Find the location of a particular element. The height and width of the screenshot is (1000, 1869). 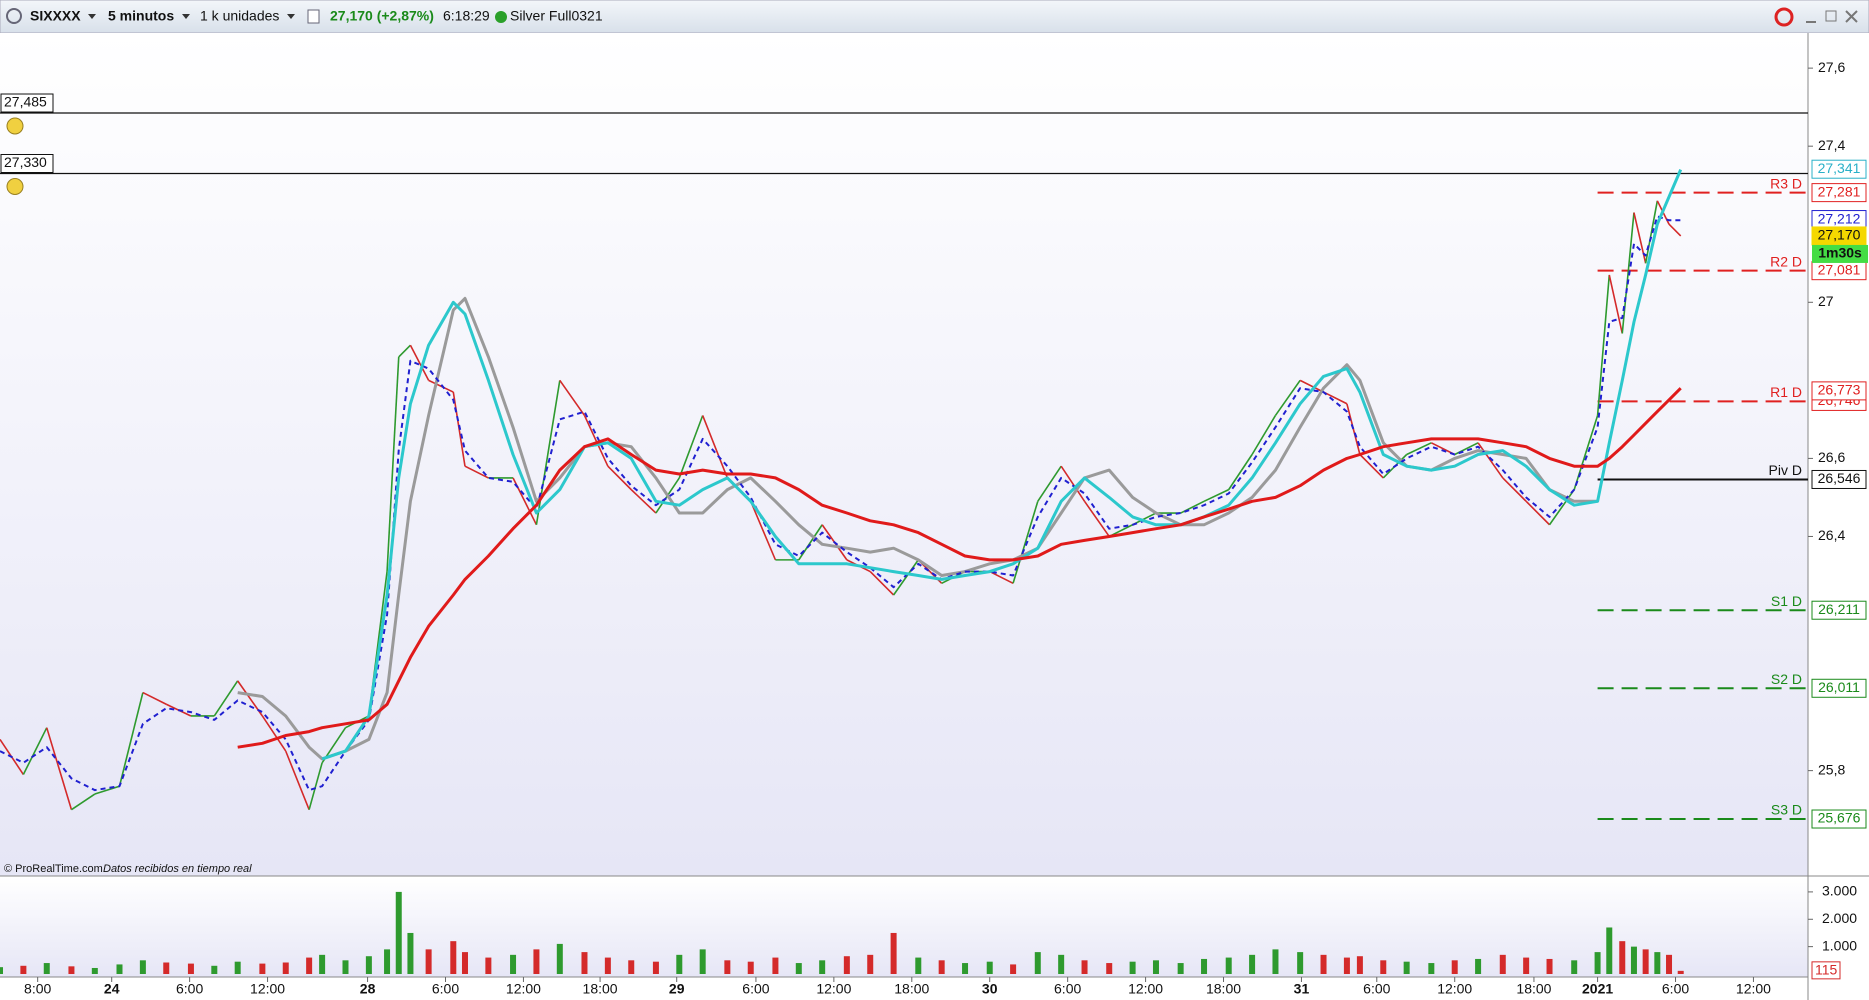

pivot-value-label: 26,546 is located at coordinates (1839, 478).